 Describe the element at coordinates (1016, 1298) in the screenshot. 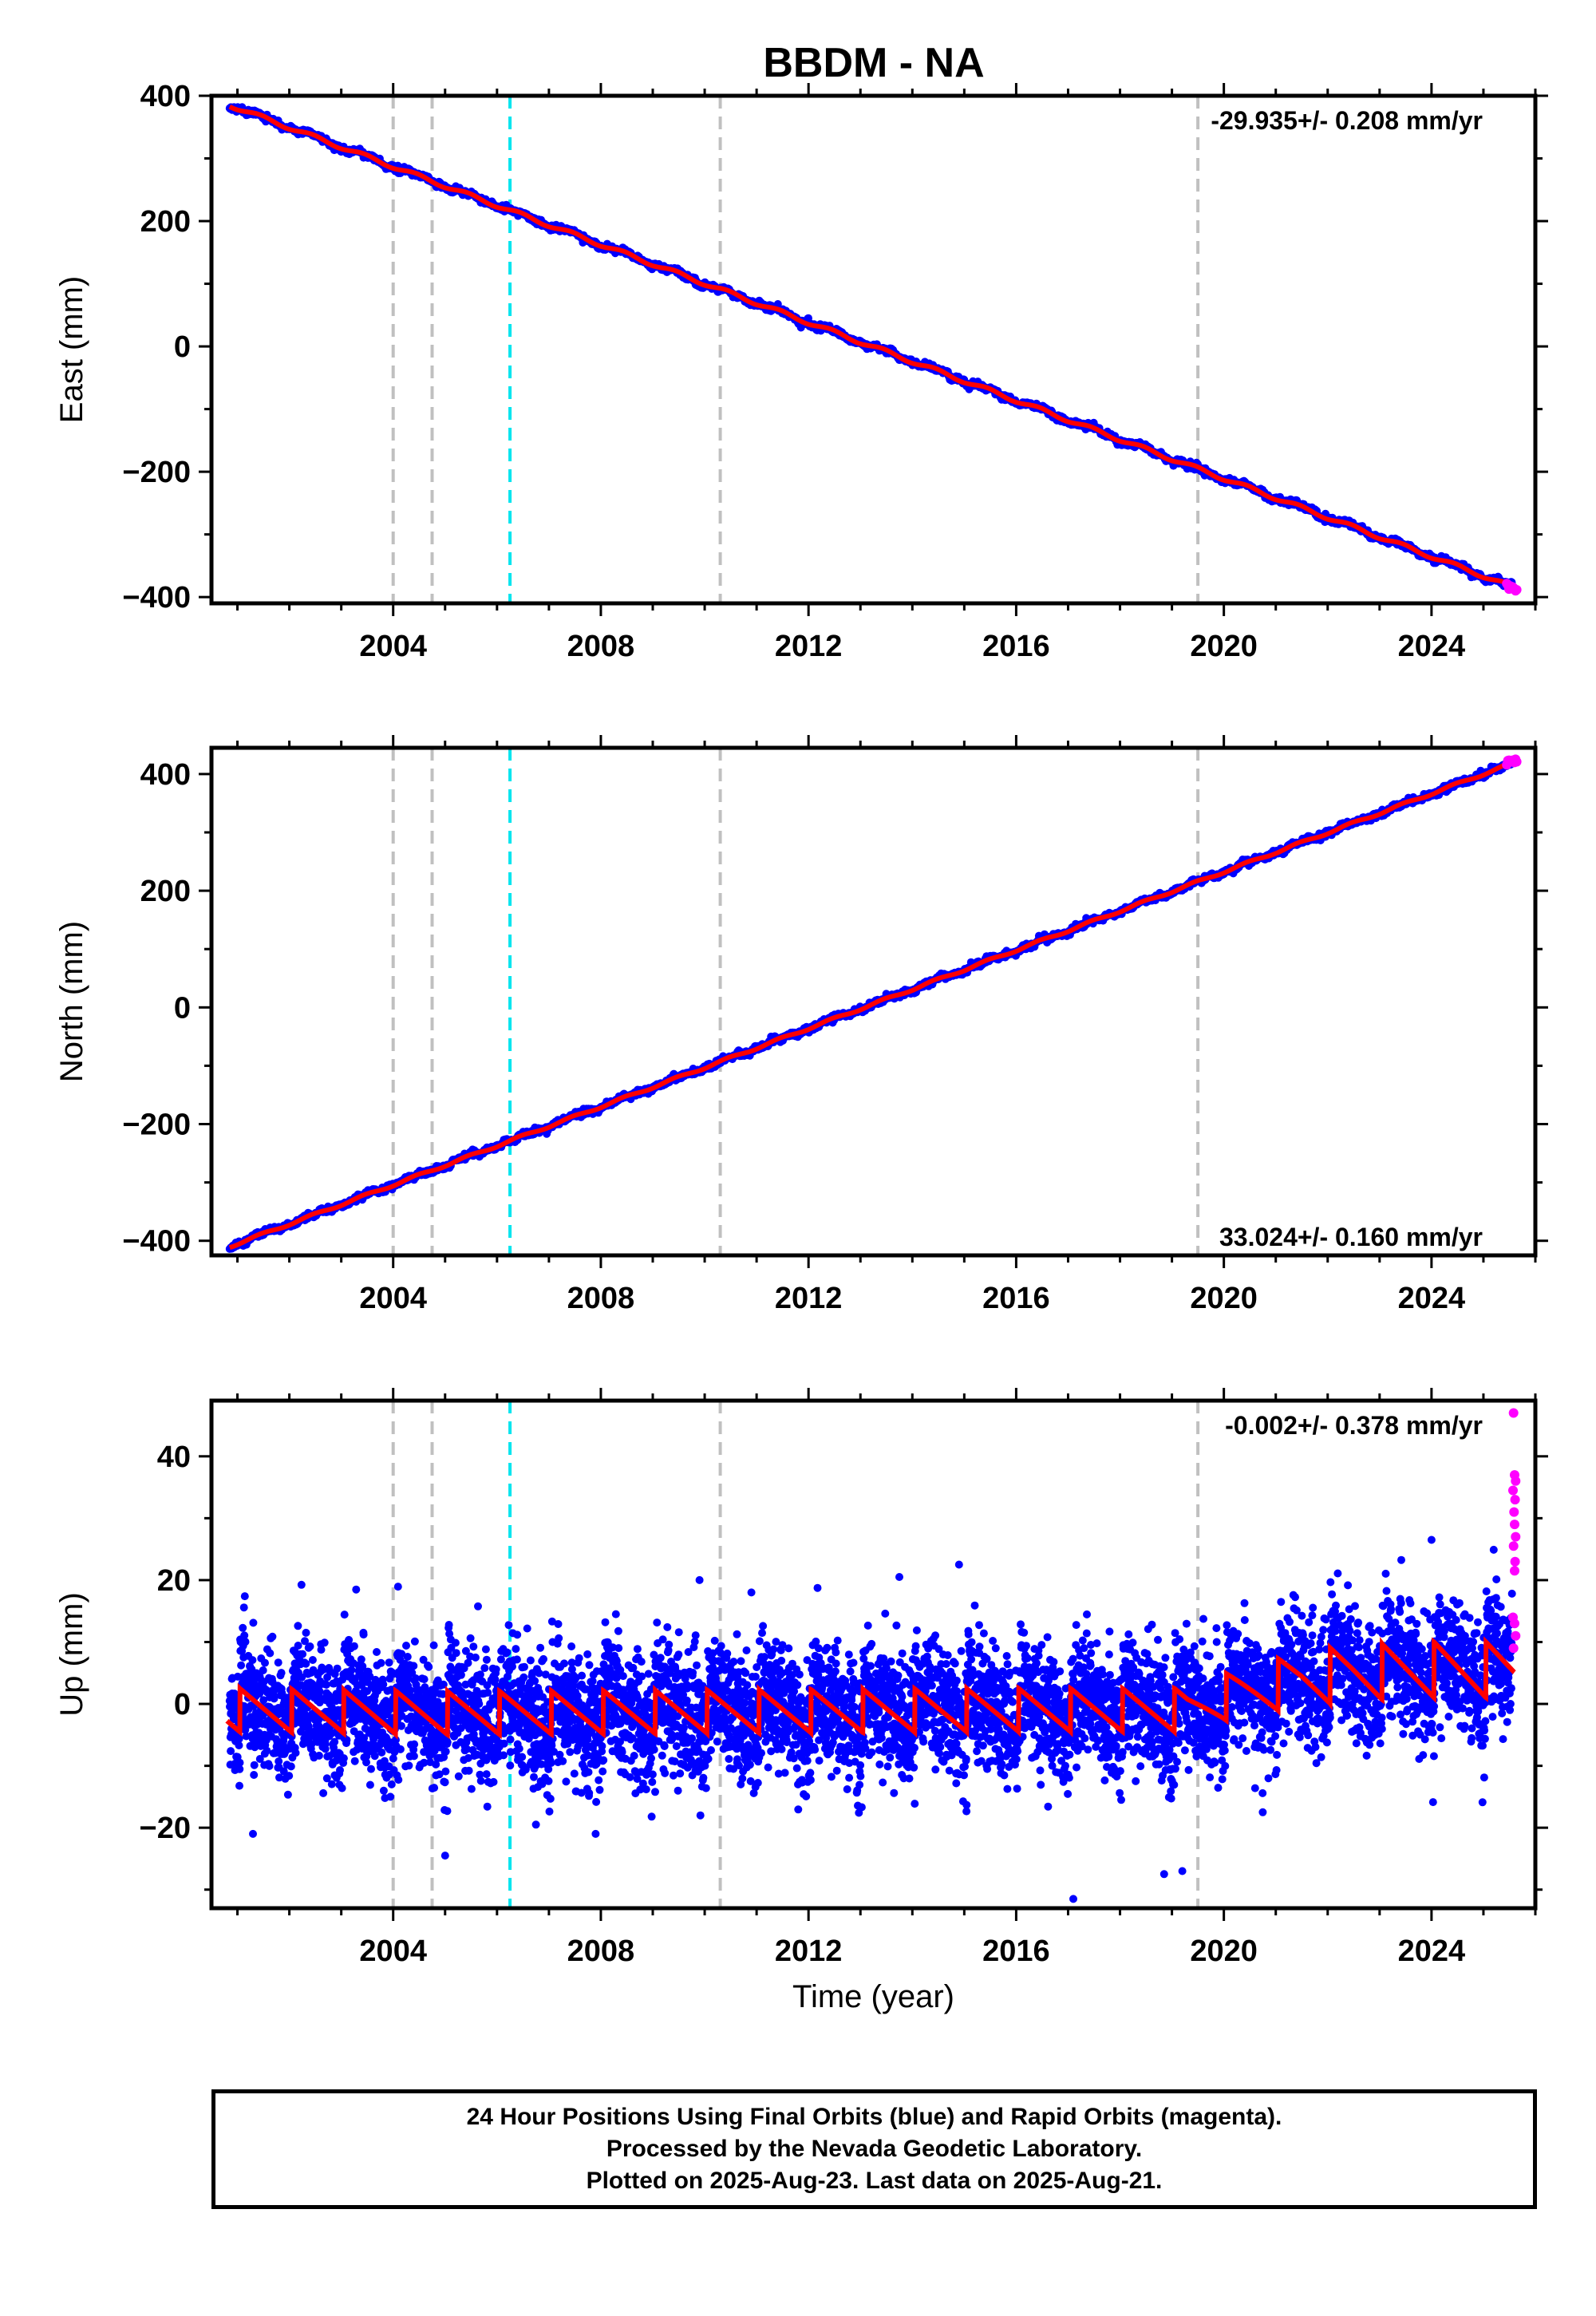

I see `north-x-tick-label: 2016` at that location.